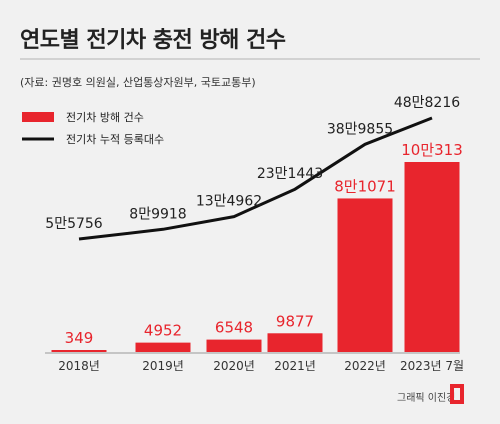 The image size is (500, 424). I want to click on legend-label-bar: 전기차 방해 건수, so click(105, 117).